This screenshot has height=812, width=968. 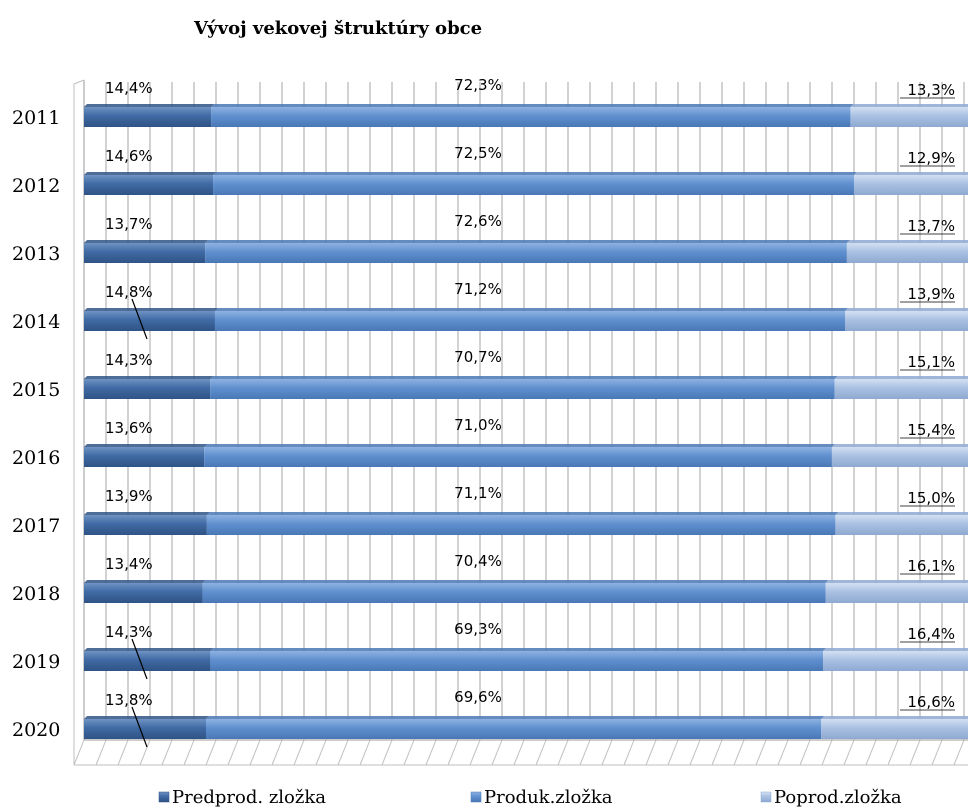 What do you see at coordinates (36, 458) in the screenshot?
I see `y-tick-label: 2016` at bounding box center [36, 458].